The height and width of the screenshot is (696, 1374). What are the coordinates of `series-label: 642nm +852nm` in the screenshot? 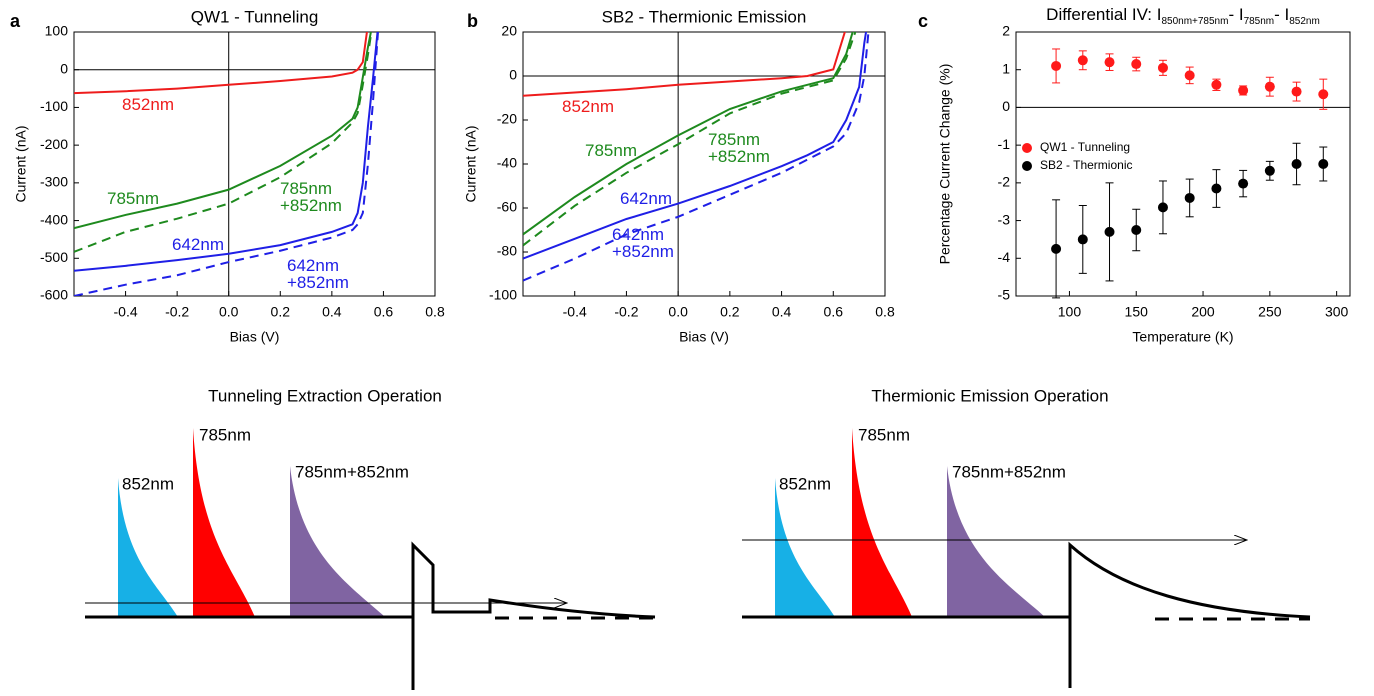 It's located at (318, 274).